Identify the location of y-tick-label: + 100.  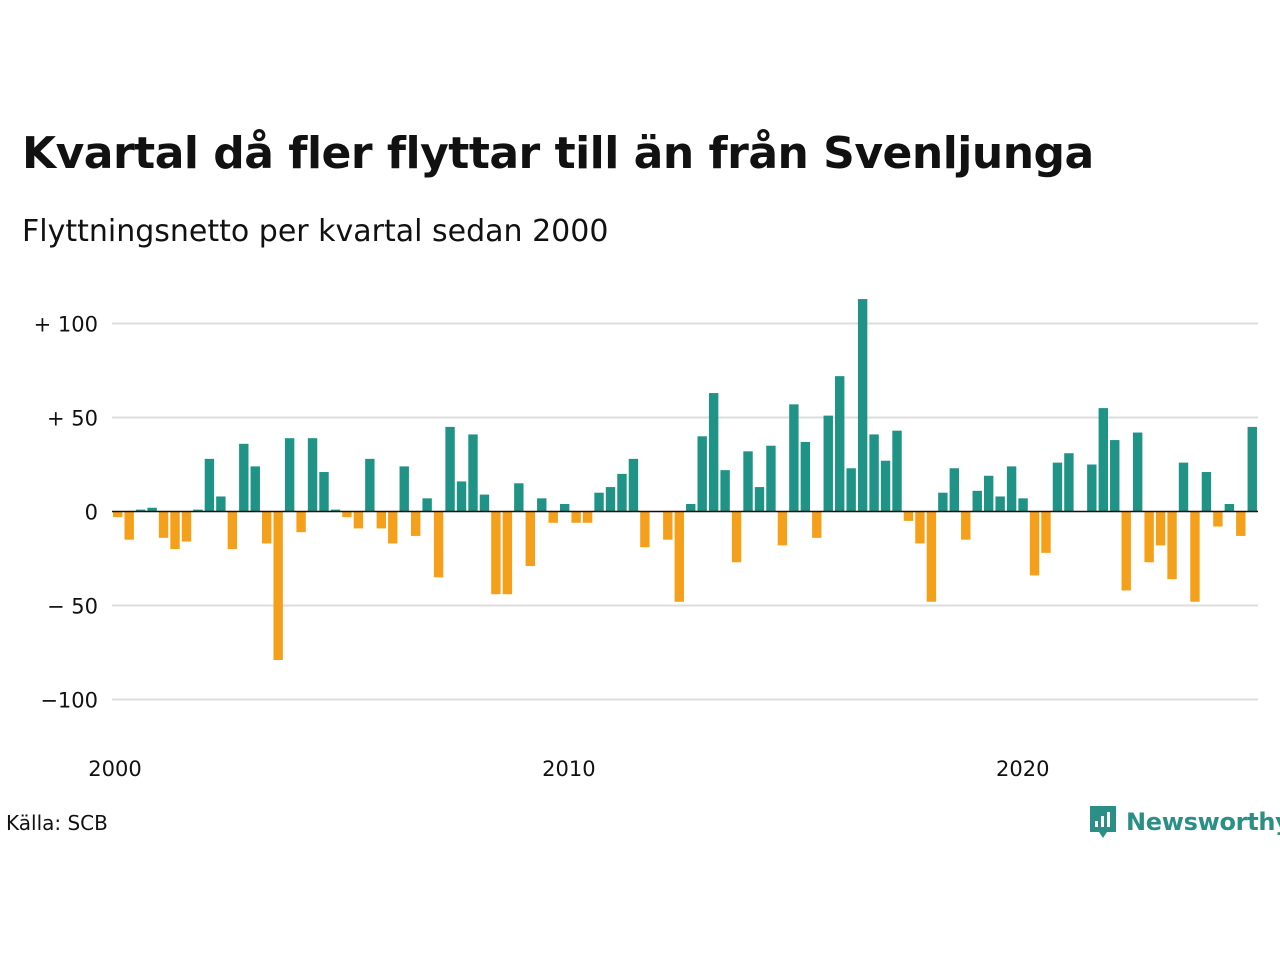
(66, 325).